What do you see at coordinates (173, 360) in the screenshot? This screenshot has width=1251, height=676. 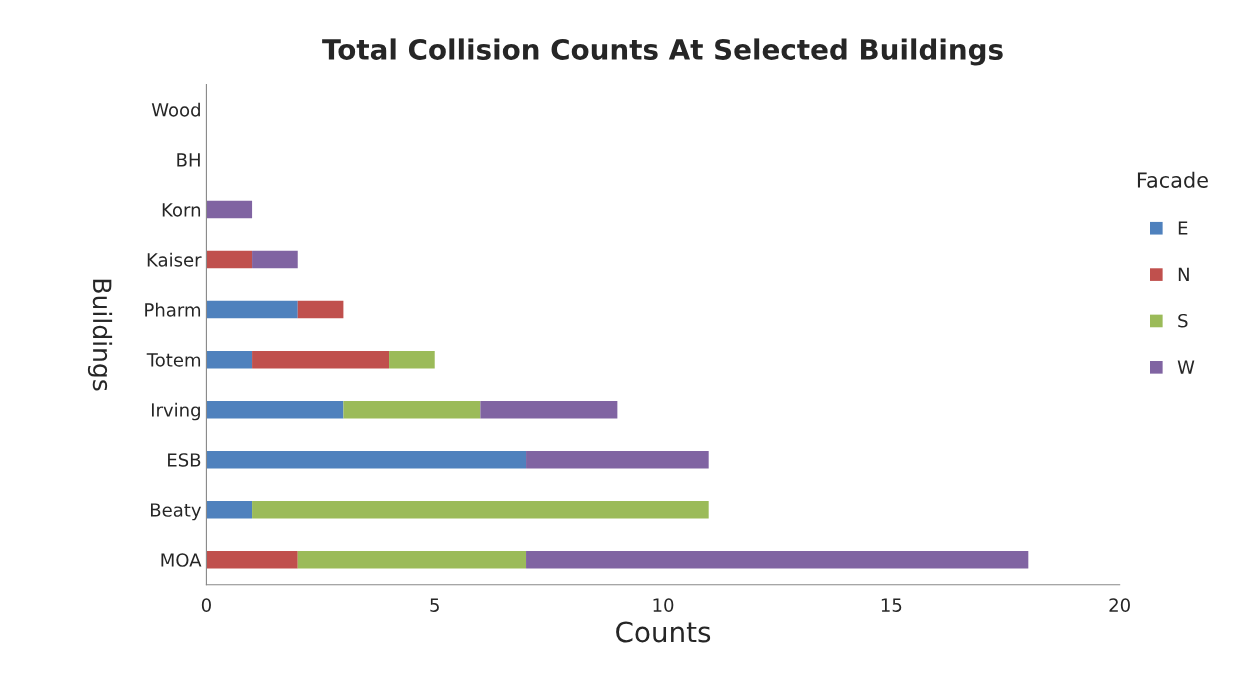 I see `y-tick-label: Totem` at bounding box center [173, 360].